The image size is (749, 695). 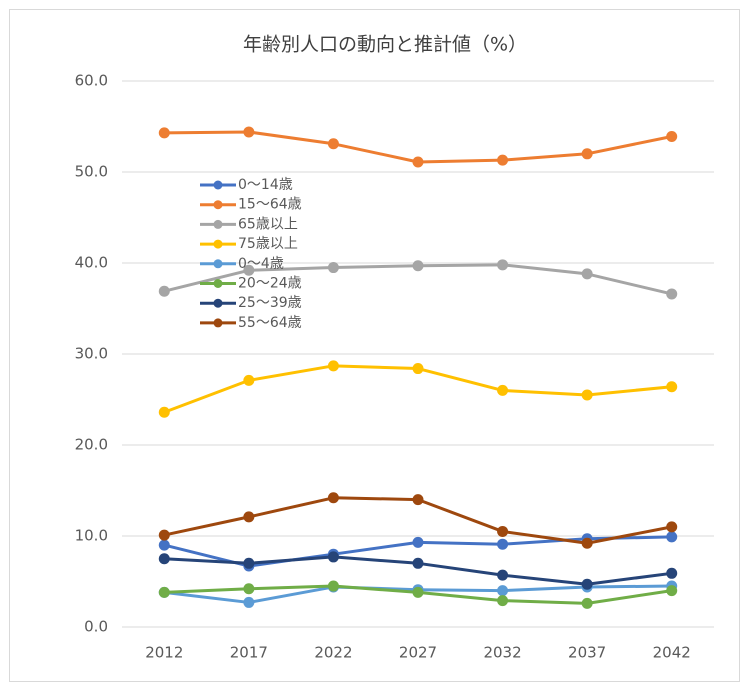 I want to click on x-tick-label: 2017, so click(x=249, y=653).